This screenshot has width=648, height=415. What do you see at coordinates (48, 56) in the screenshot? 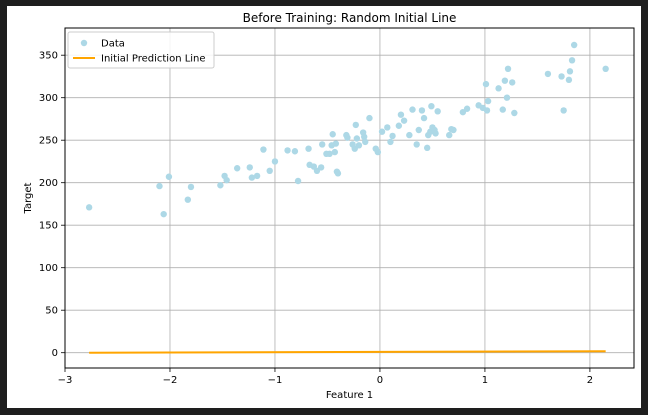
I see `y-tick-label: 350` at bounding box center [48, 56].